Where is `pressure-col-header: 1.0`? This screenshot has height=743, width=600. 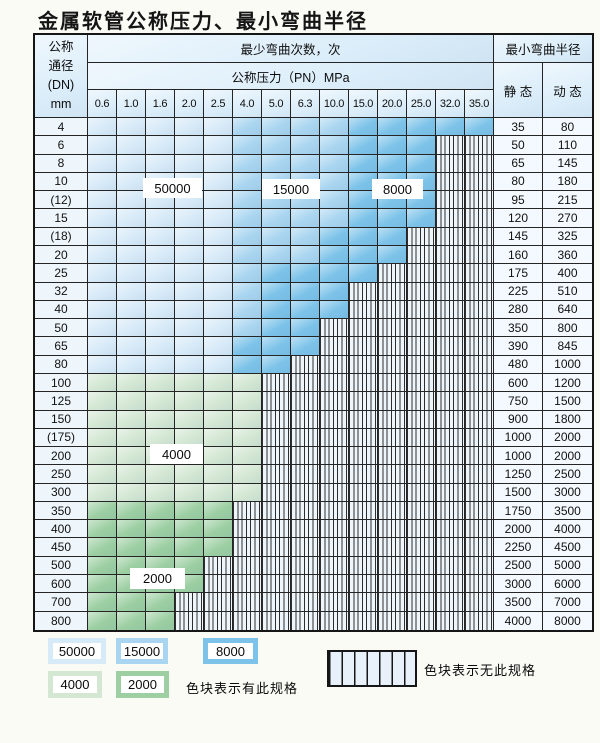
pressure-col-header: 1.0 is located at coordinates (131, 104).